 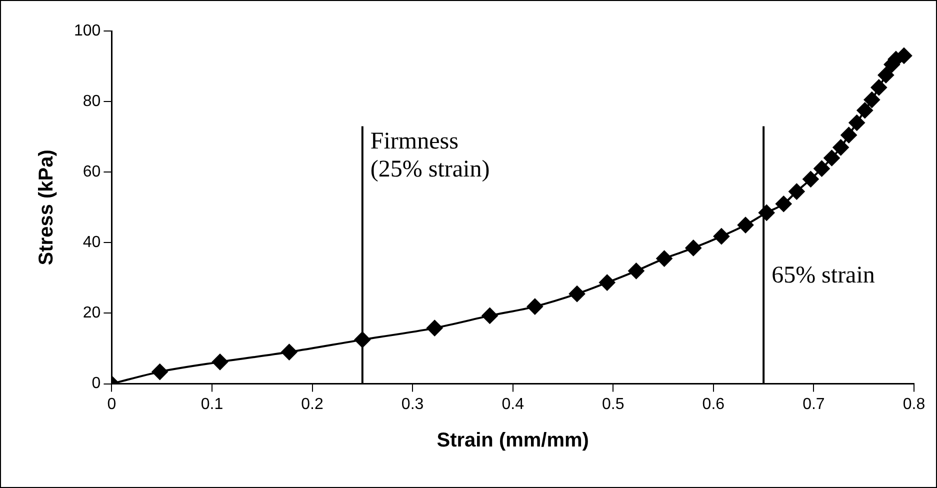 I want to click on x-tick-label: 0.8, so click(x=914, y=404).